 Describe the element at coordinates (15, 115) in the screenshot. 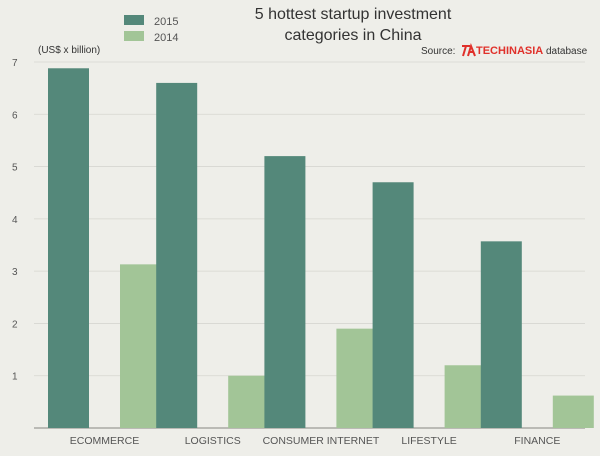

I see `y-tick-label: 6` at that location.